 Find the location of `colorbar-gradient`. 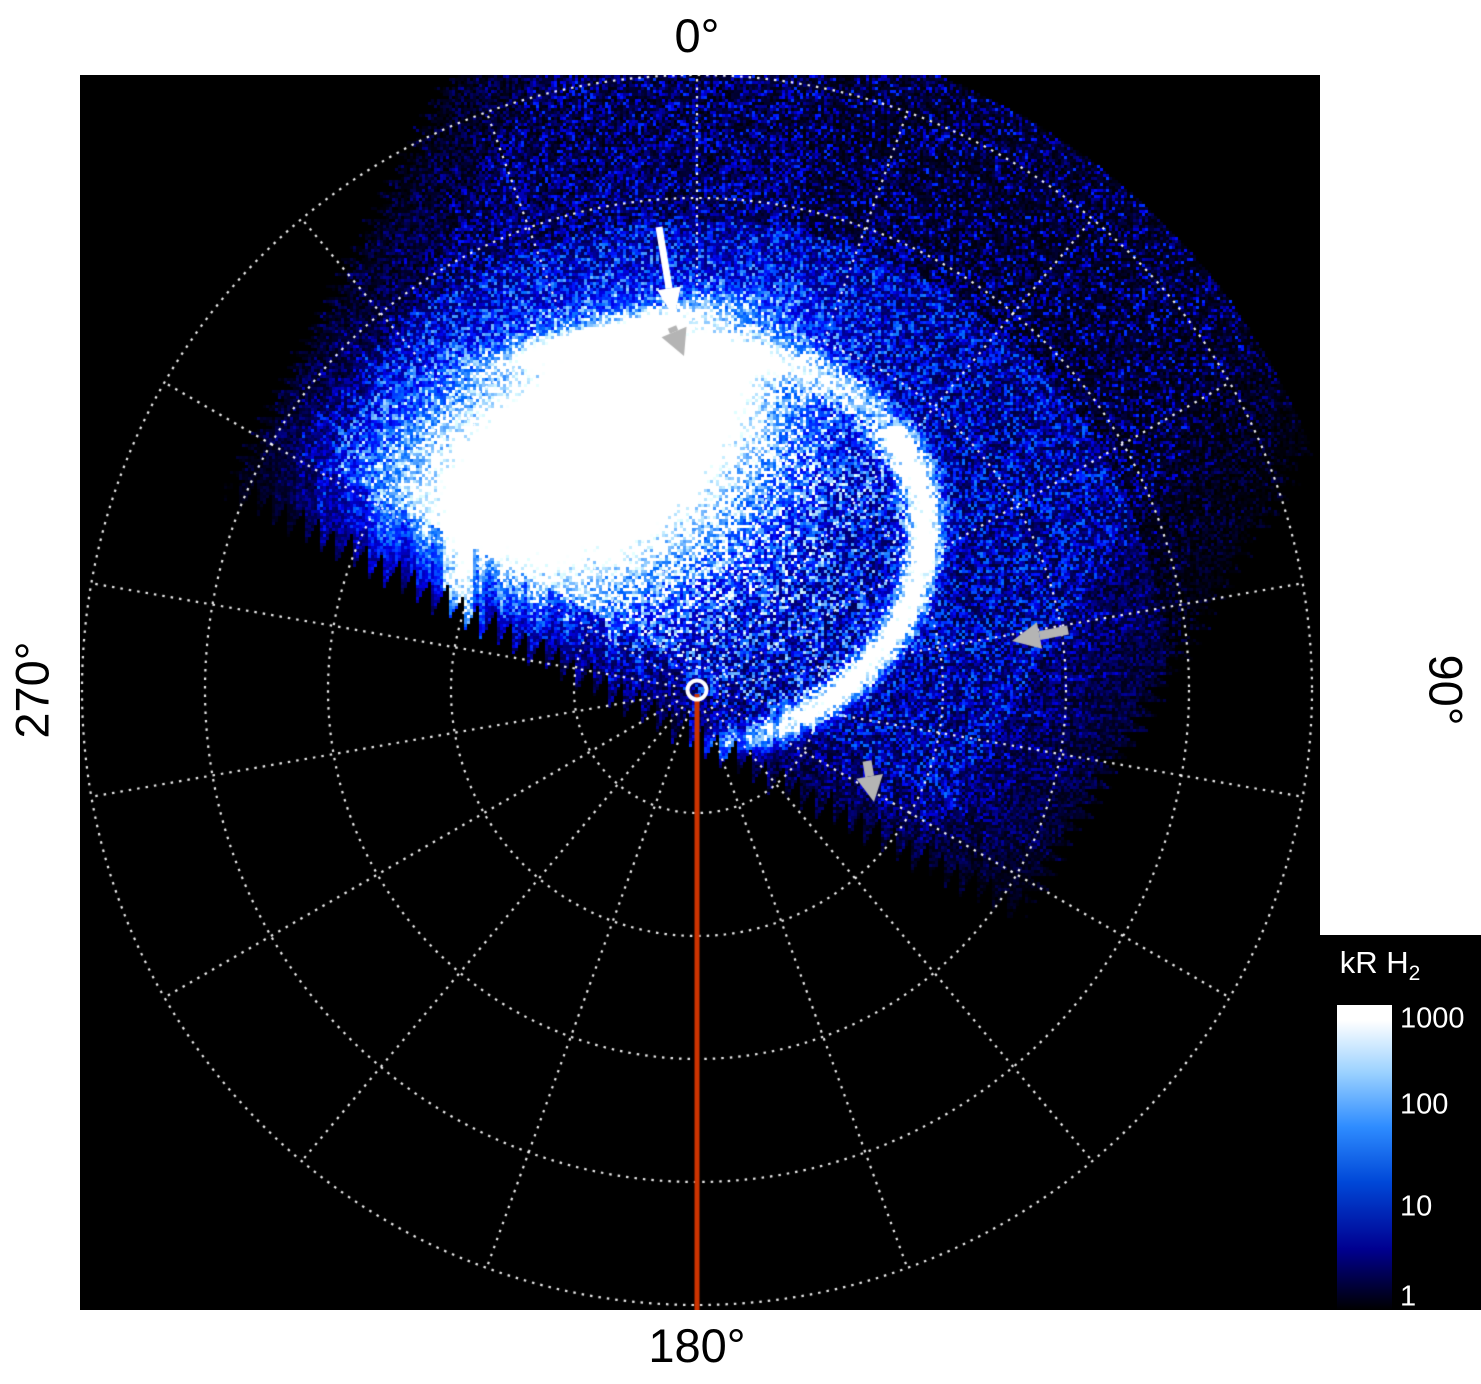

colorbar-gradient is located at coordinates (1364, 1157).